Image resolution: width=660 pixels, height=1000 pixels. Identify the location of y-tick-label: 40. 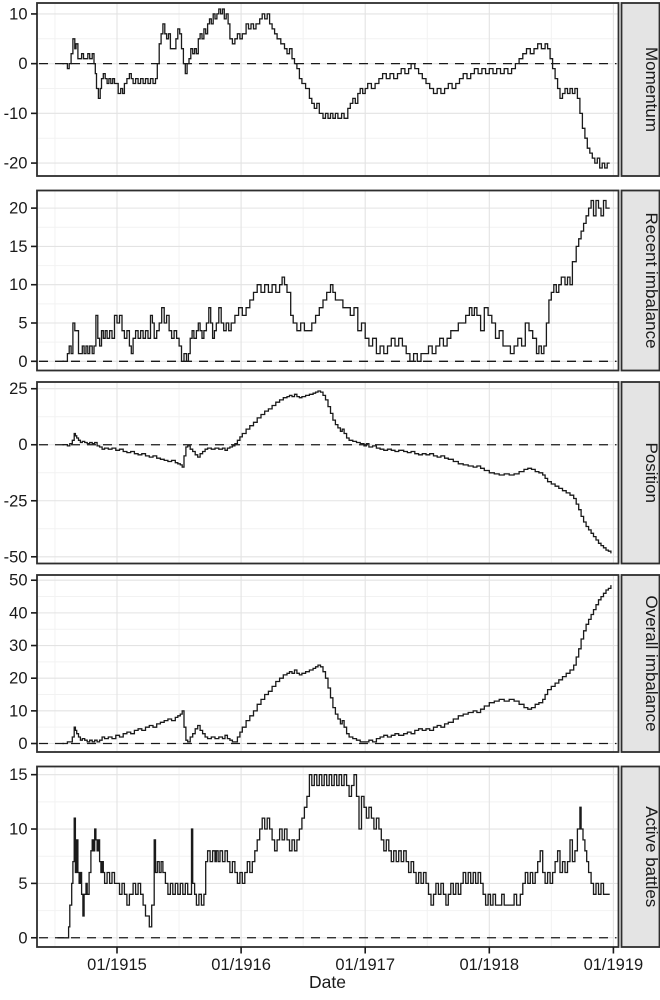
(18, 613).